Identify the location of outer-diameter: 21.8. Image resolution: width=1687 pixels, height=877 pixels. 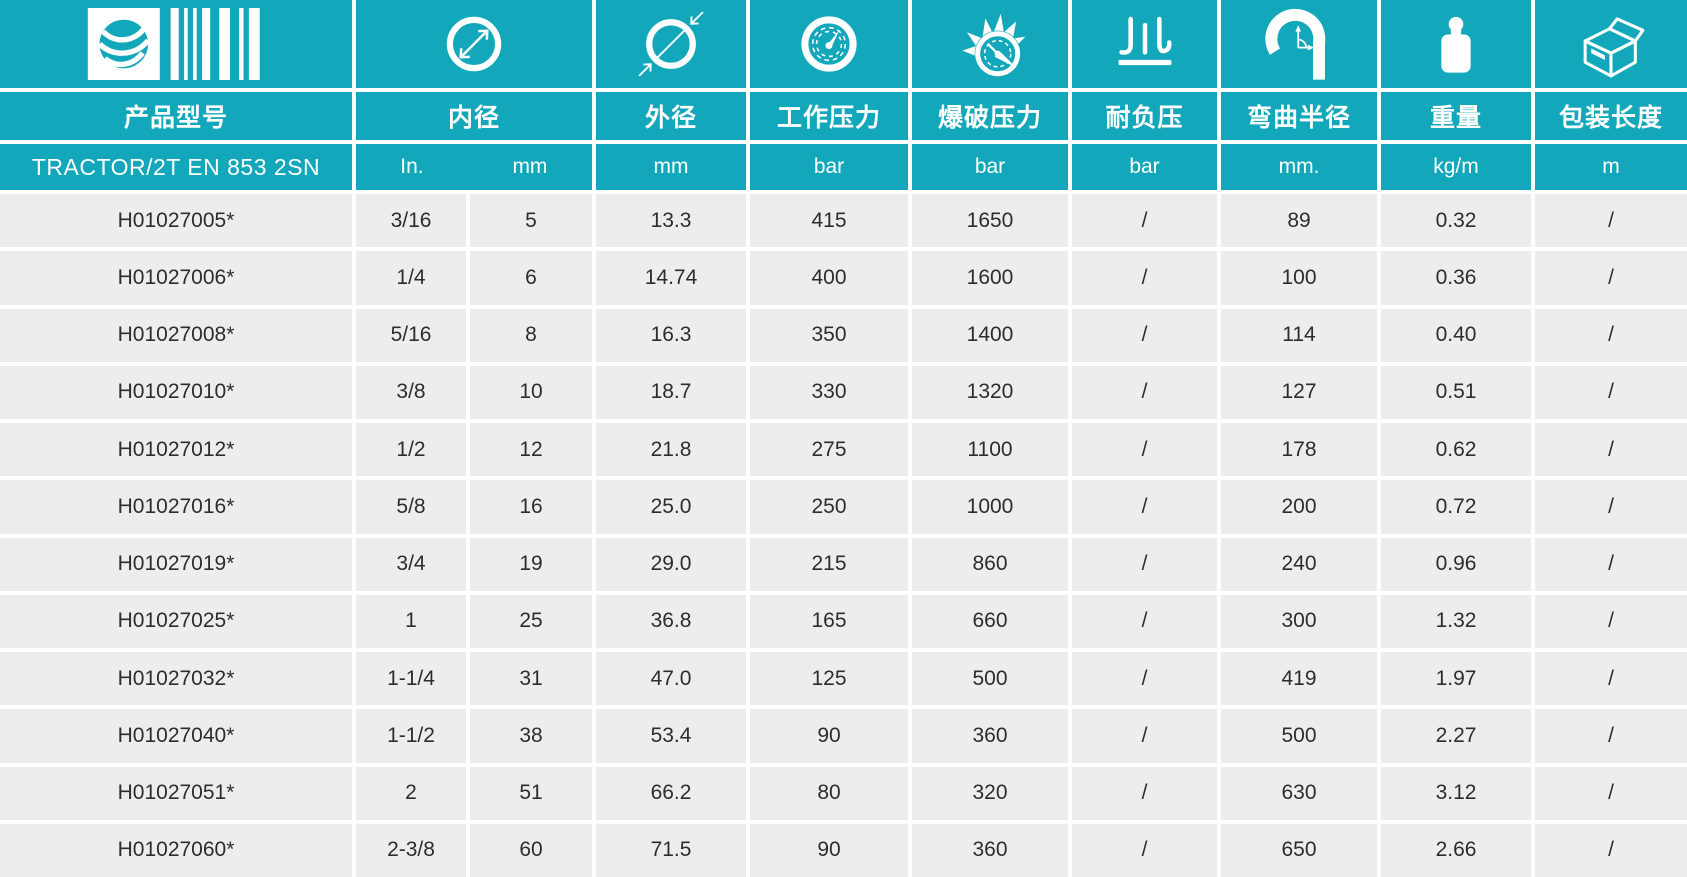
(671, 450).